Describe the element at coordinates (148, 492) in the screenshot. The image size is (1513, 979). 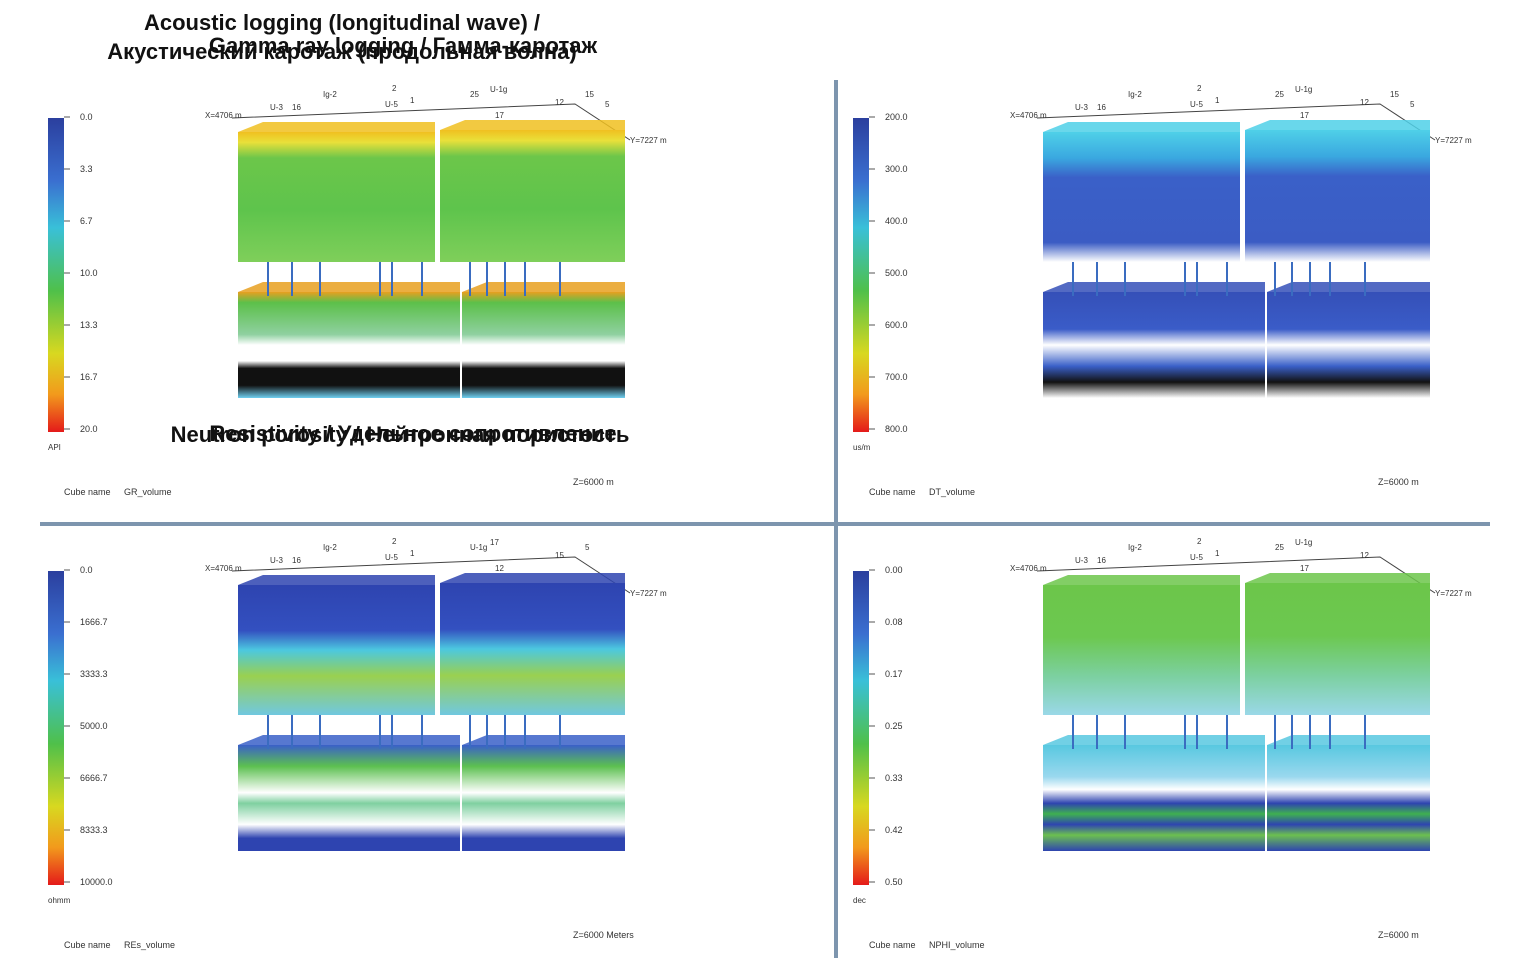
I see `cube-name: GR_volume` at that location.